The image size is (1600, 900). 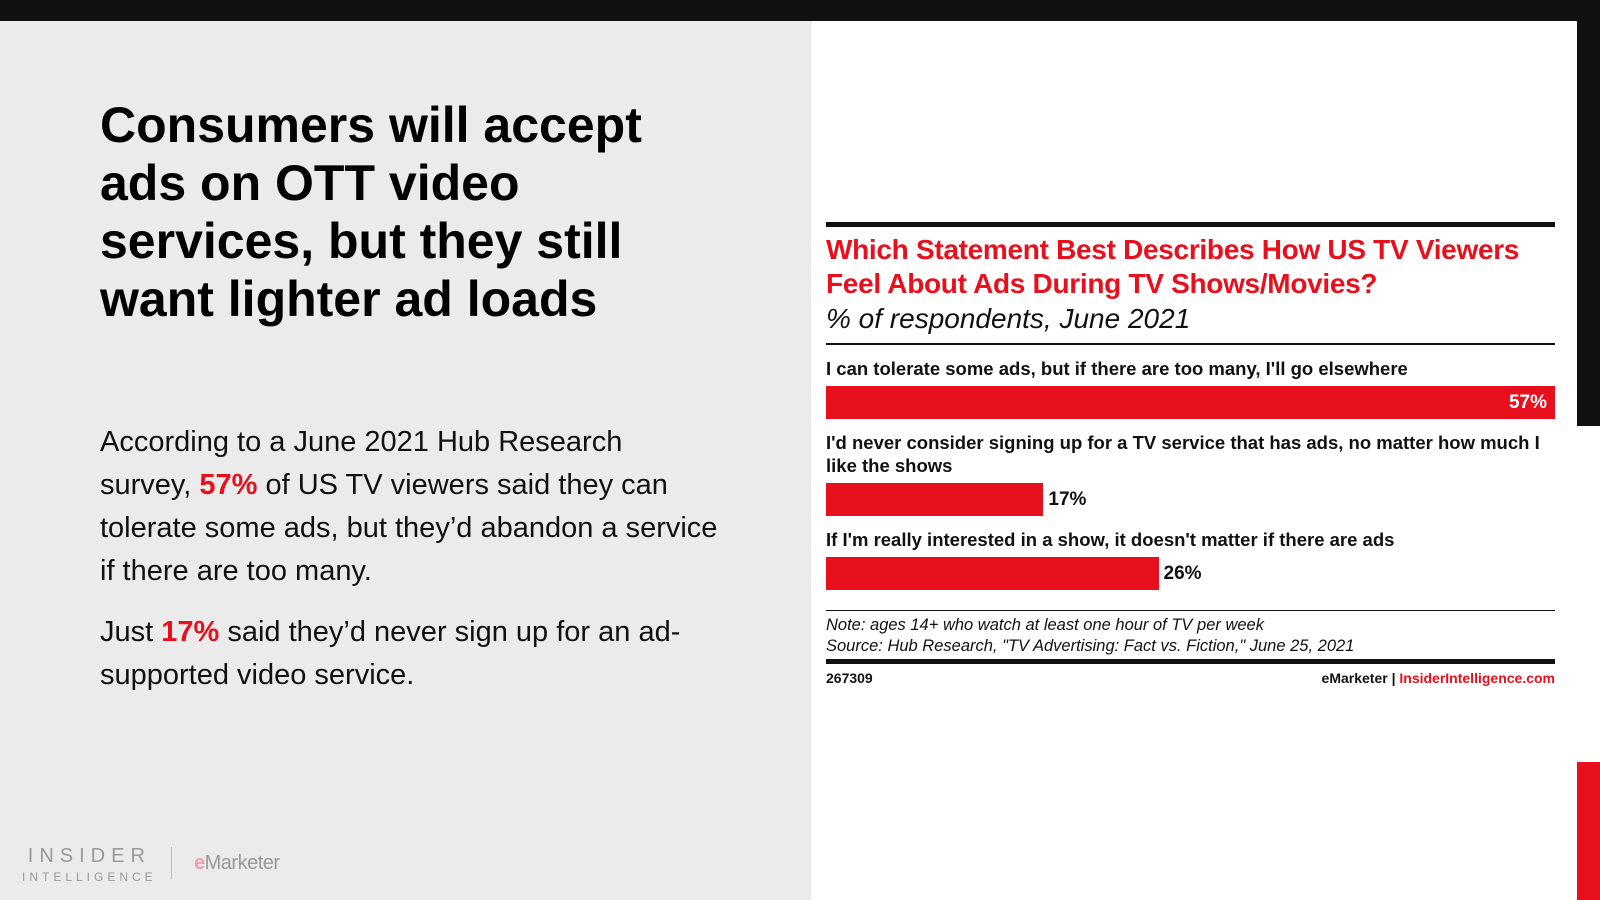 What do you see at coordinates (1527, 402) in the screenshot?
I see `data-label: 57%` at bounding box center [1527, 402].